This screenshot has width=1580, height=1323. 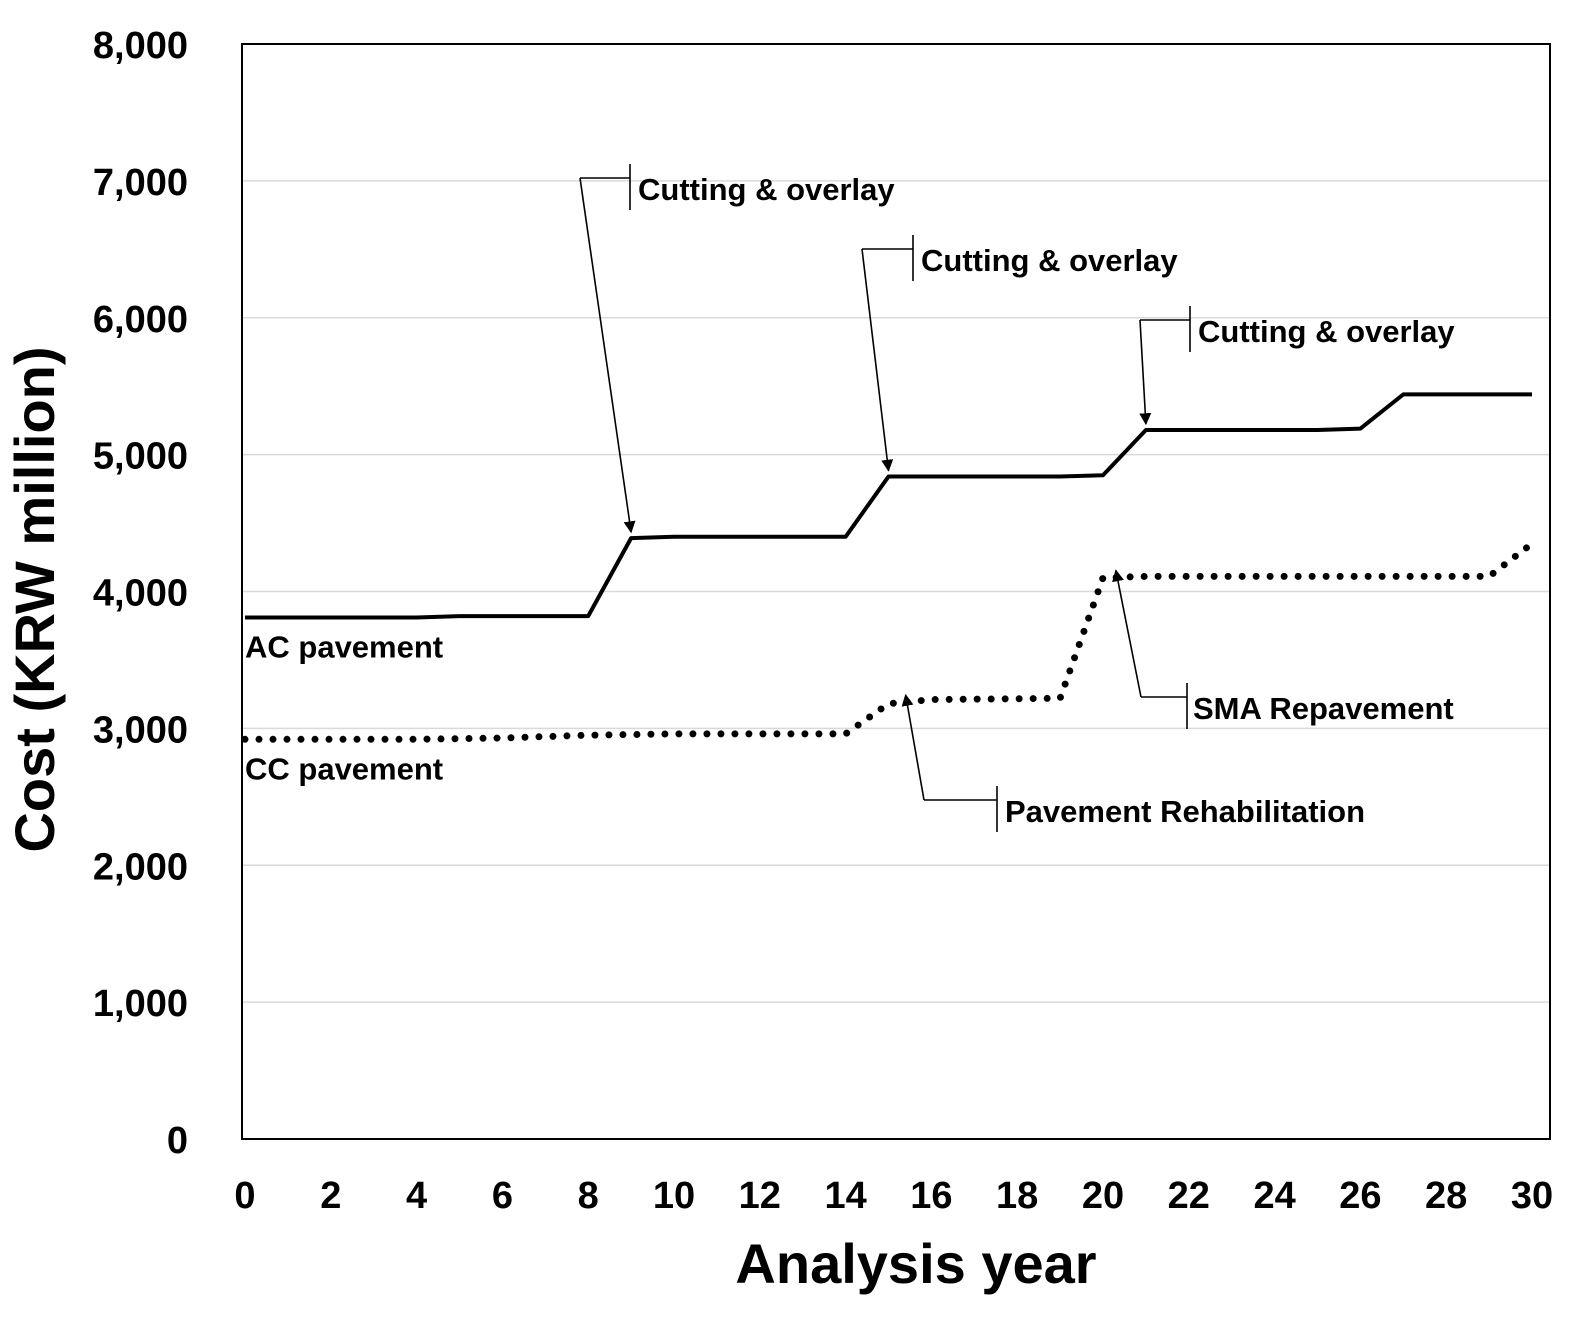 I want to click on y-tick-label: 2,000, so click(x=140, y=867).